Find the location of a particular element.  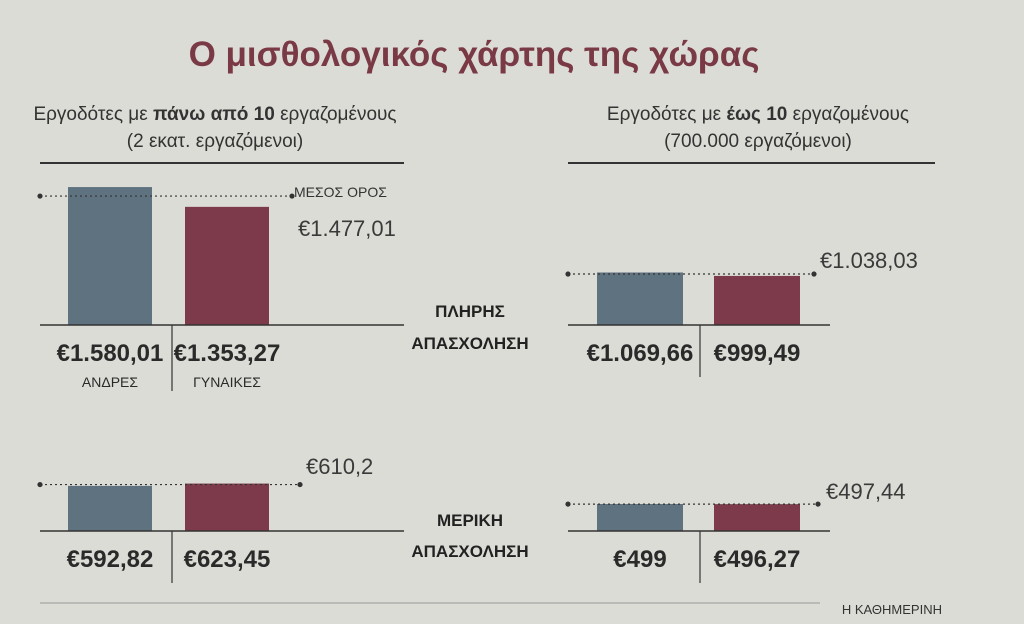

value-label-panel1-men: €1.580,01 is located at coordinates (110, 353).